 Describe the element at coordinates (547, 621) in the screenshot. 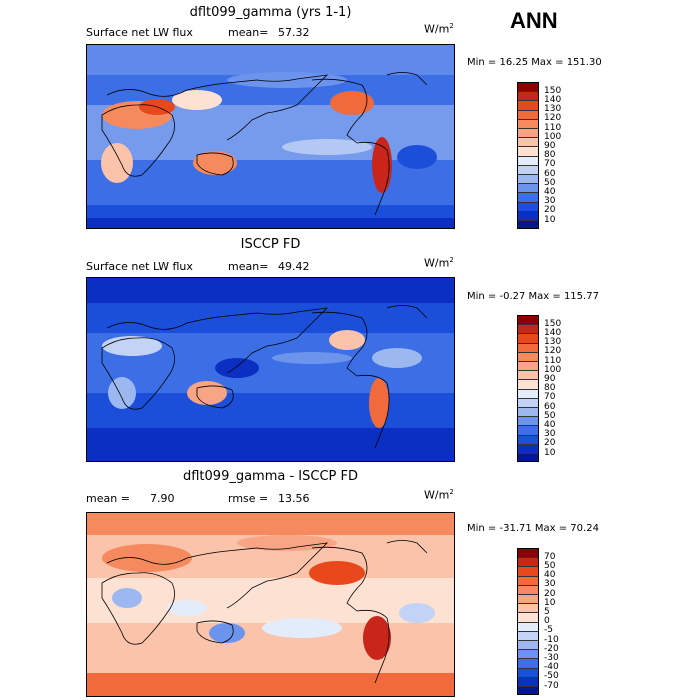

I see `colorbar-tick-label: 0` at that location.